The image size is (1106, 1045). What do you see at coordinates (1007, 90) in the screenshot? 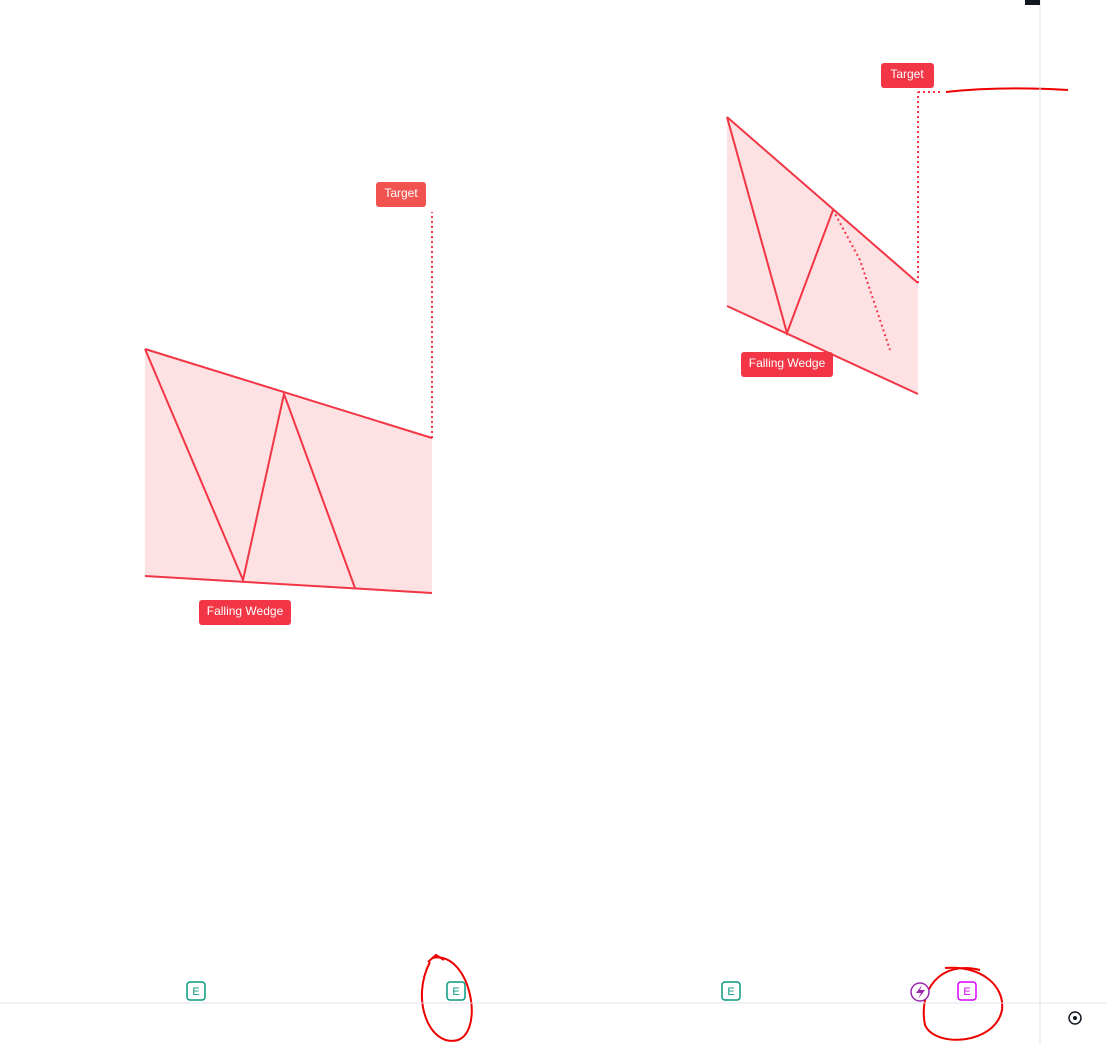
I see `hand-drawn-line` at bounding box center [1007, 90].